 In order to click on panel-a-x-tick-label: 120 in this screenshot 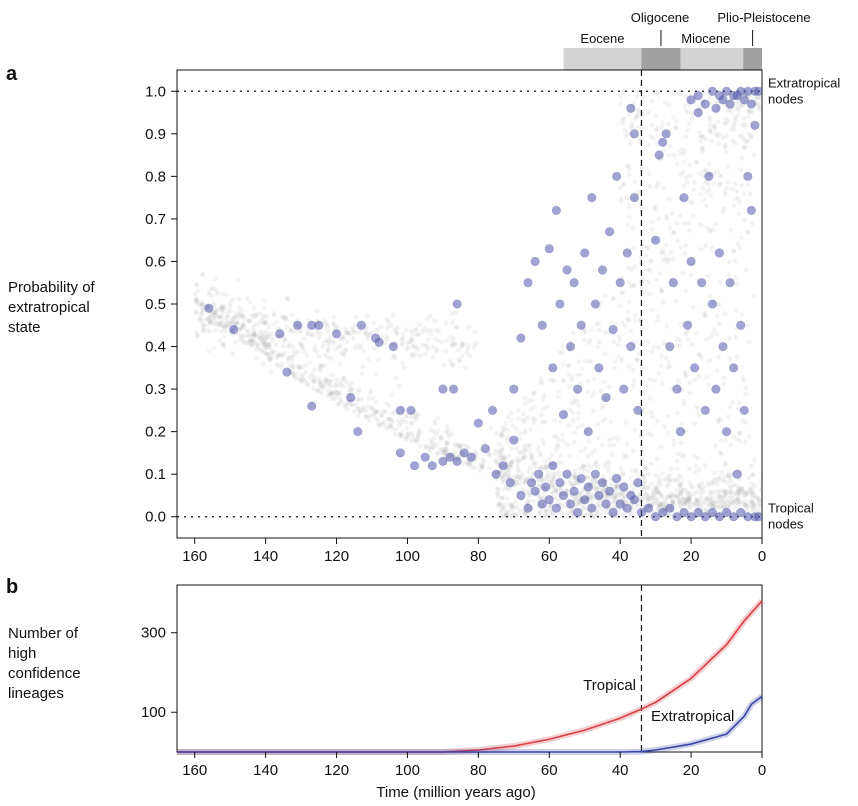, I will do `click(336, 556)`.